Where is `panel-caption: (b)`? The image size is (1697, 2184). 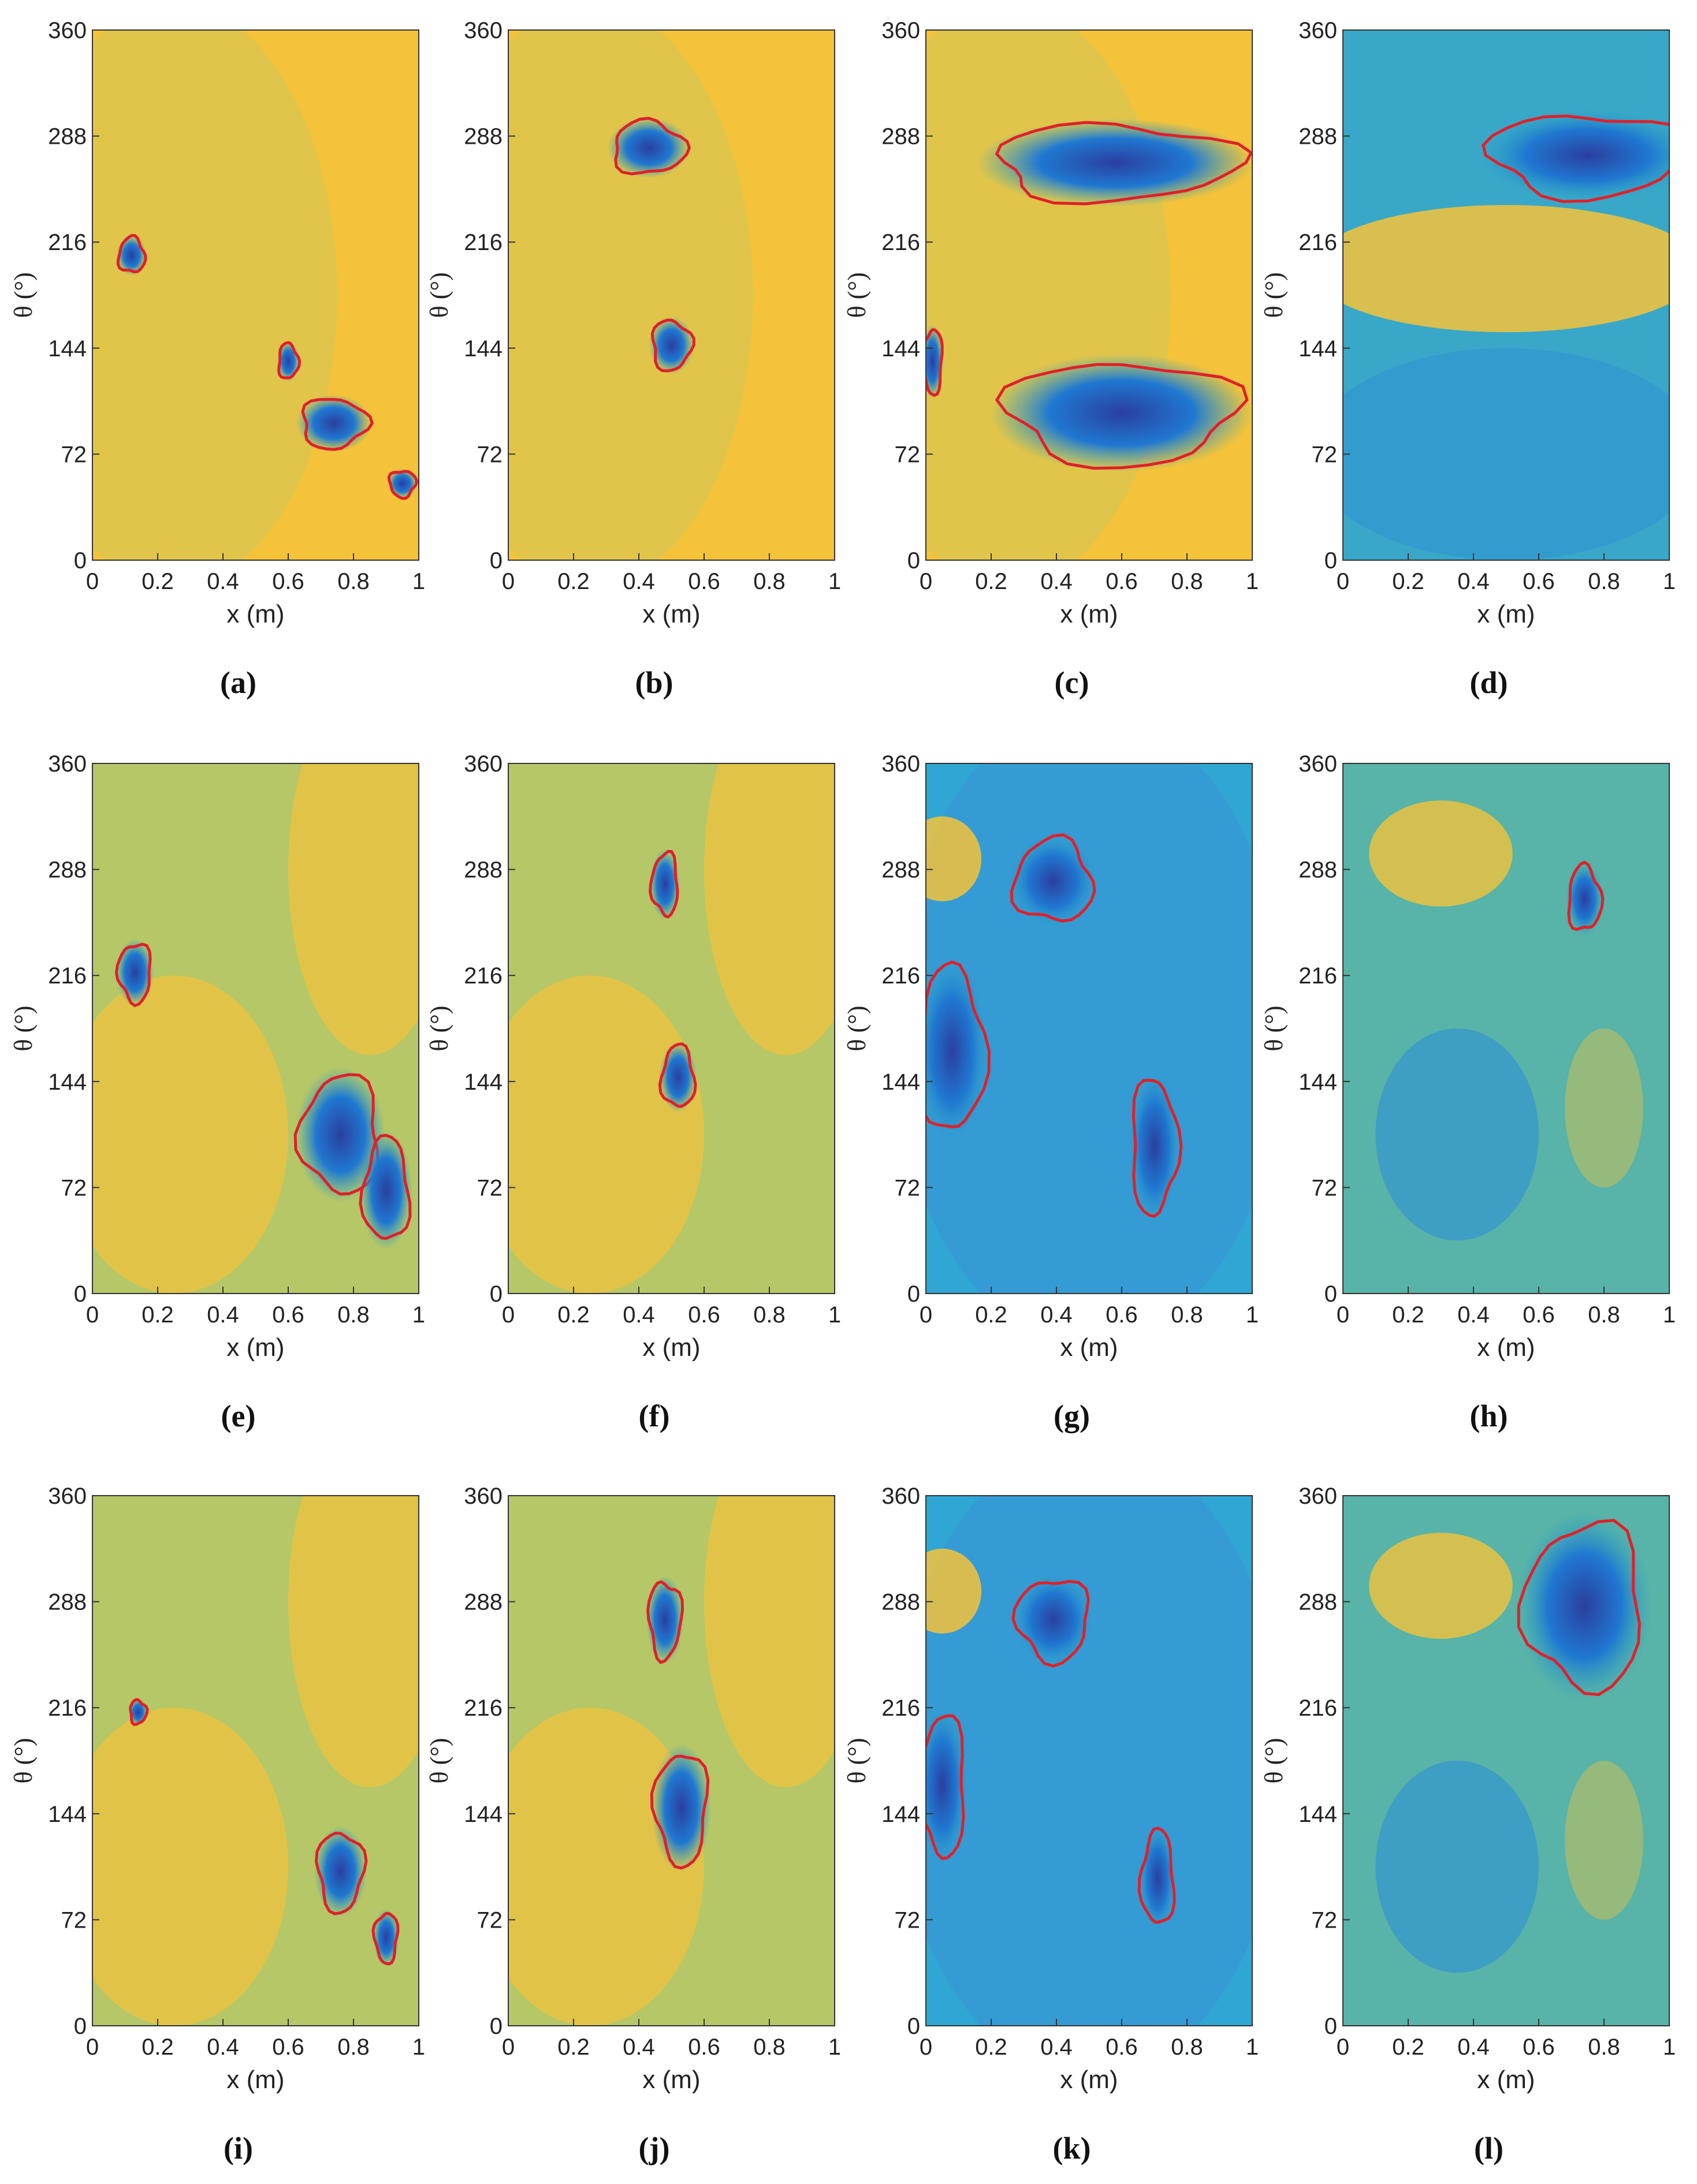
panel-caption: (b) is located at coordinates (654, 682).